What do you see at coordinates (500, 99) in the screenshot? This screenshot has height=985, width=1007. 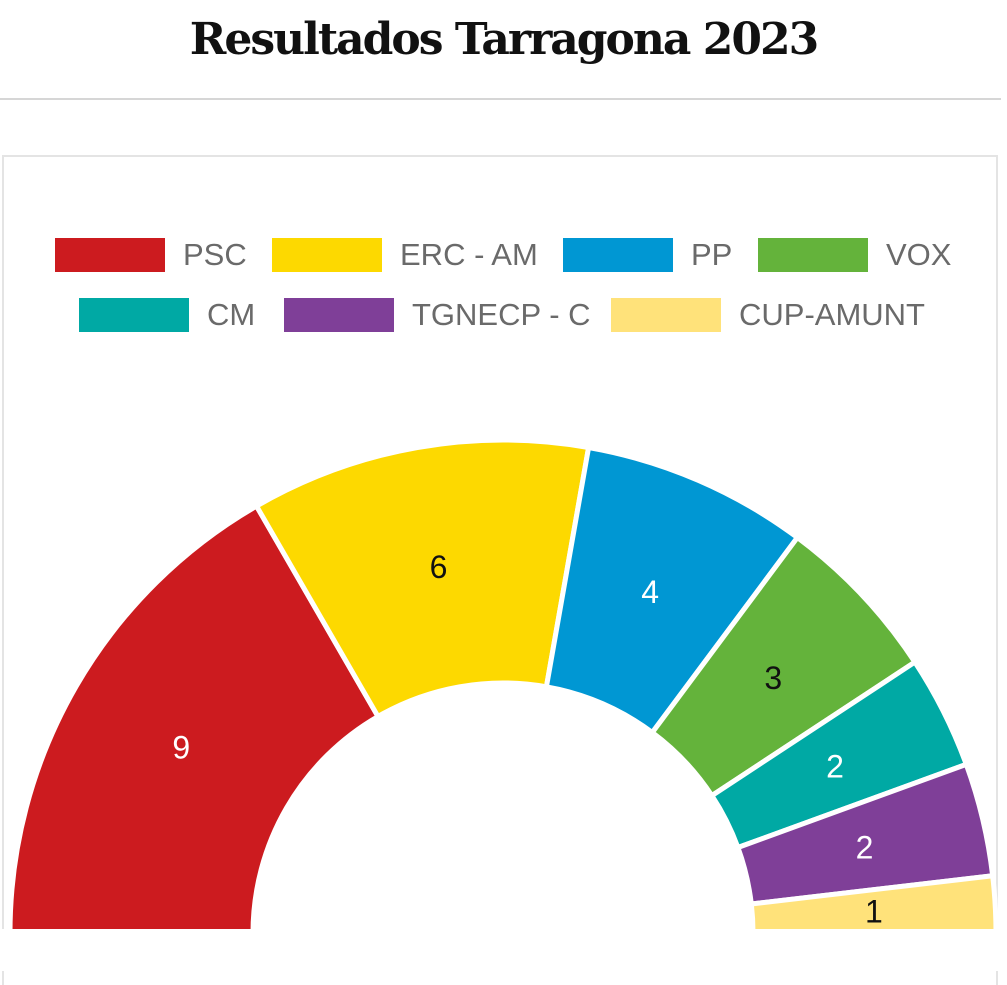 I see `title-divider` at bounding box center [500, 99].